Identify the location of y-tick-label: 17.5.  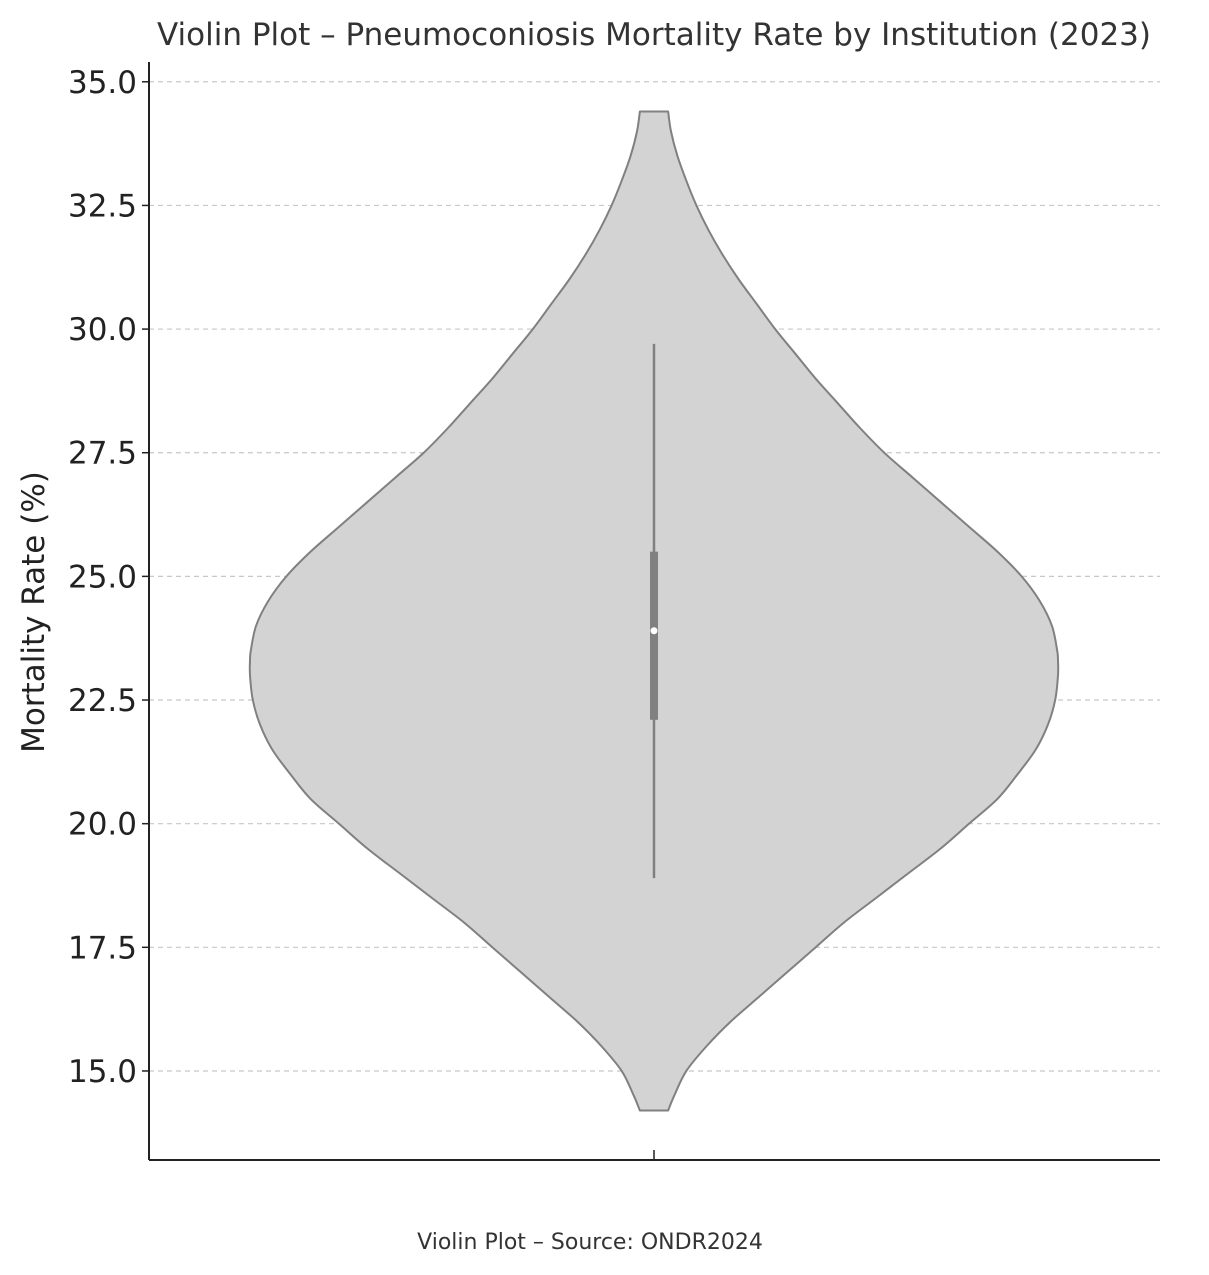
(102, 948).